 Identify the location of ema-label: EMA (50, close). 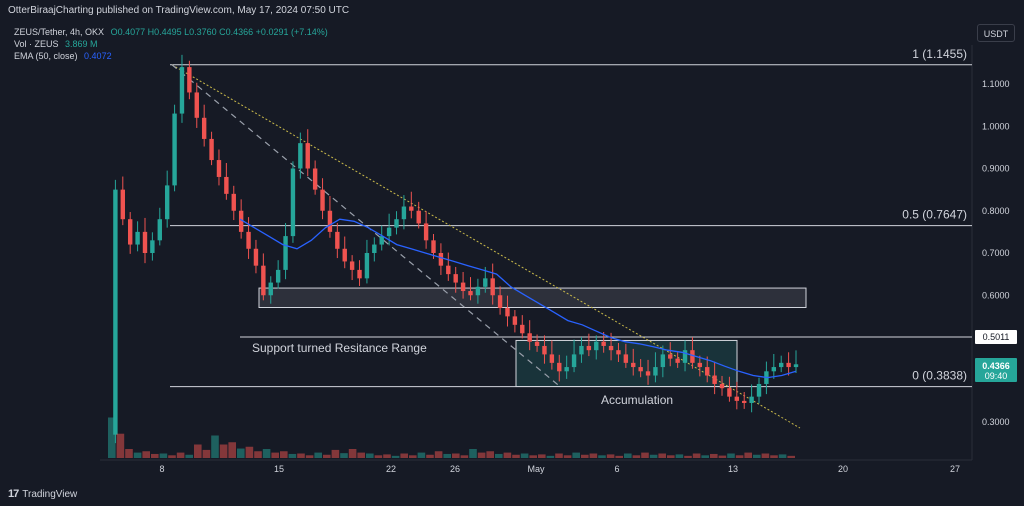
(46, 56).